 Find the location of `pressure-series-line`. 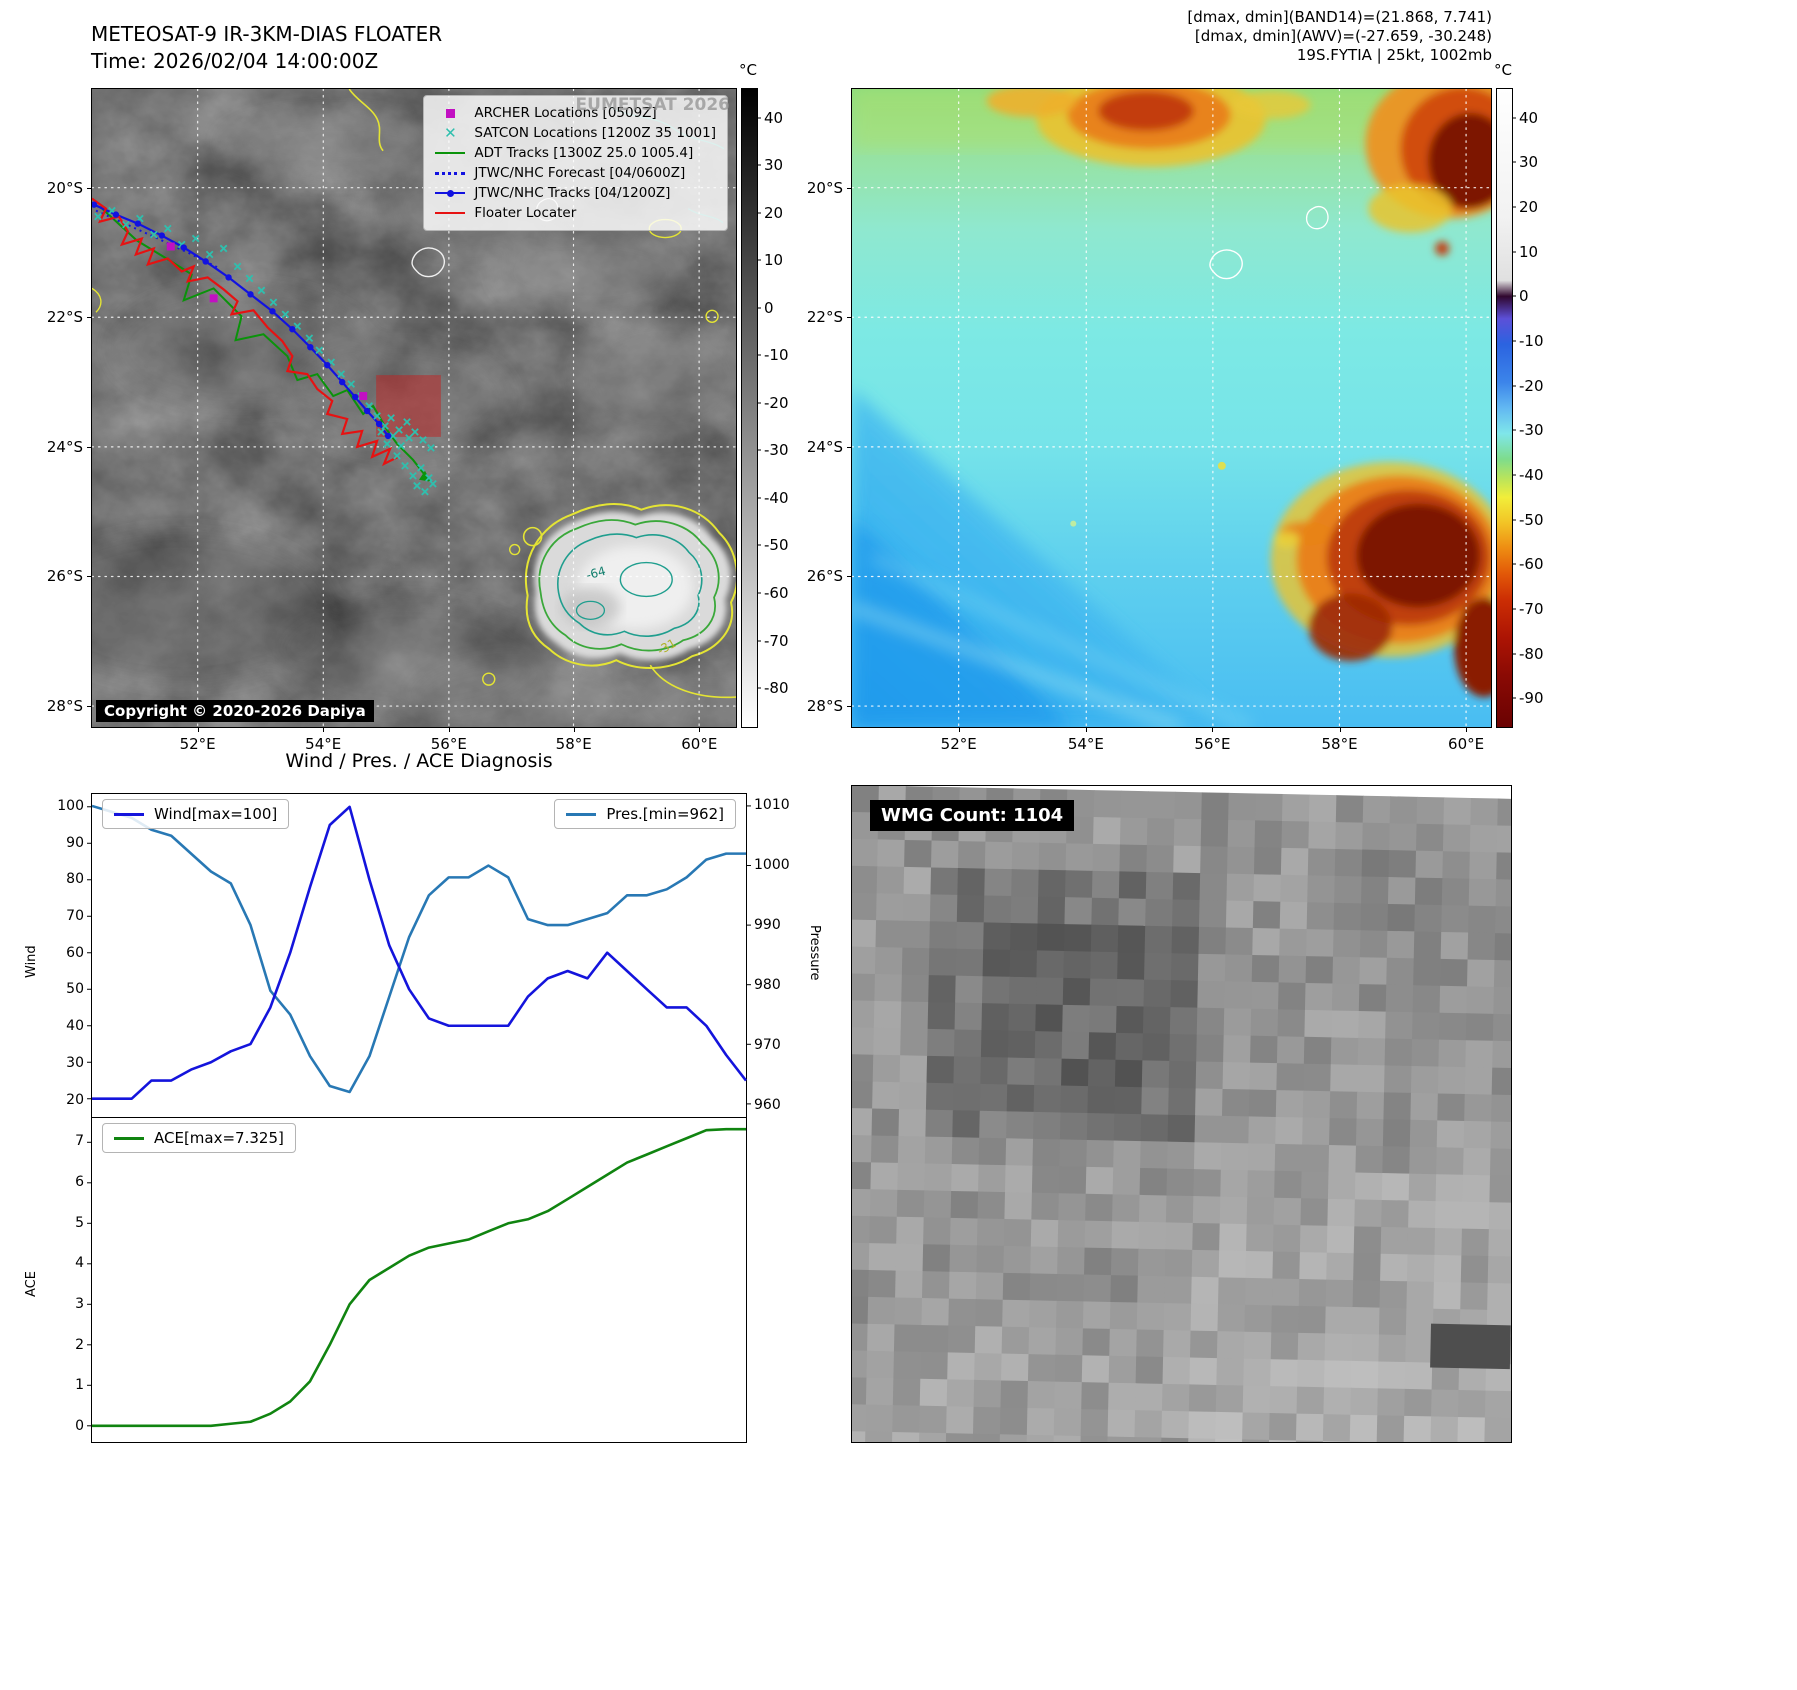

pressure-series-line is located at coordinates (418, 949).